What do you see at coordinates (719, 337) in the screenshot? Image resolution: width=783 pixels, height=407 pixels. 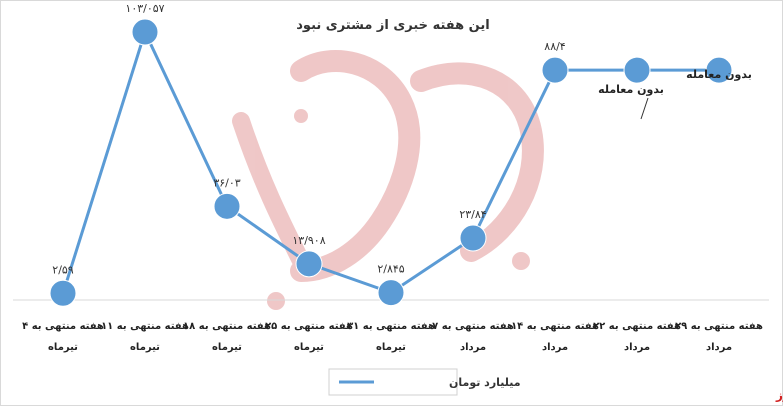 I see `x-tick-label: هفته منتهی به ۲۹ مرداد` at bounding box center [719, 337].